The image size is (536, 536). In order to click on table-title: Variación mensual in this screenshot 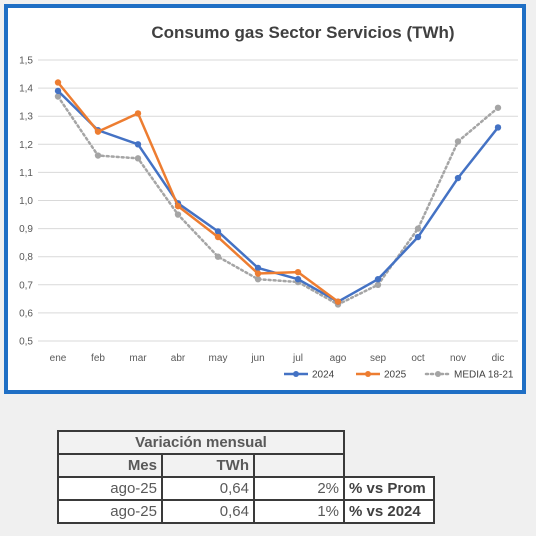, I will do `click(201, 442)`.